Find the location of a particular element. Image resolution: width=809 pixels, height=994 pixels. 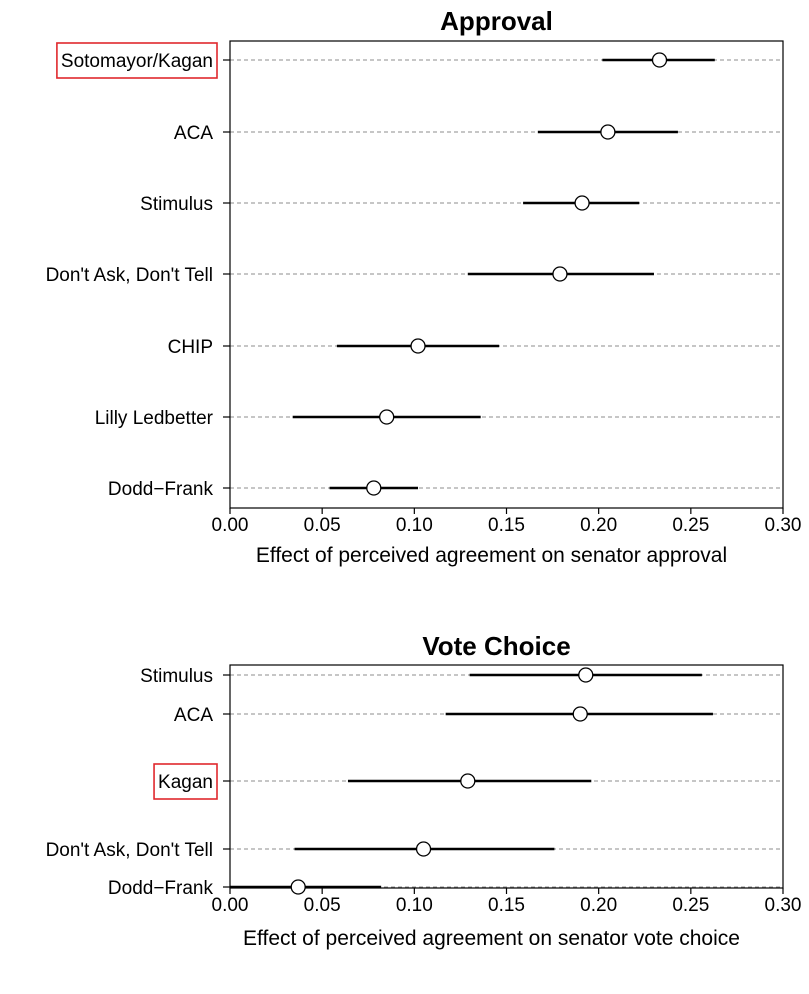

category-label: Kagan is located at coordinates (185, 782).